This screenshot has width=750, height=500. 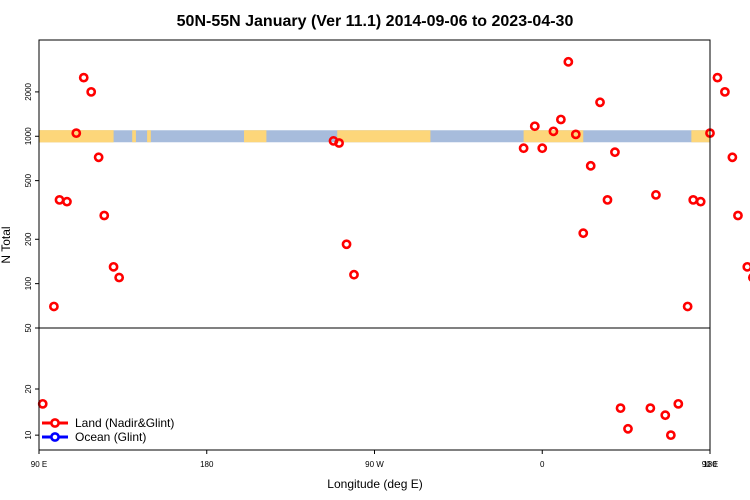 I want to click on y-tick-label: 2000, so click(x=28, y=91).